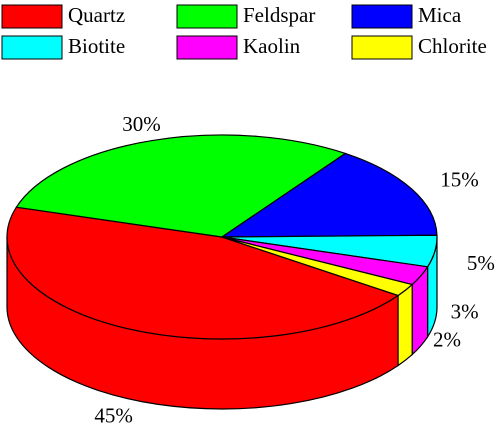 Image resolution: width=498 pixels, height=439 pixels. Describe the element at coordinates (405, 325) in the screenshot. I see `pie-side` at that location.